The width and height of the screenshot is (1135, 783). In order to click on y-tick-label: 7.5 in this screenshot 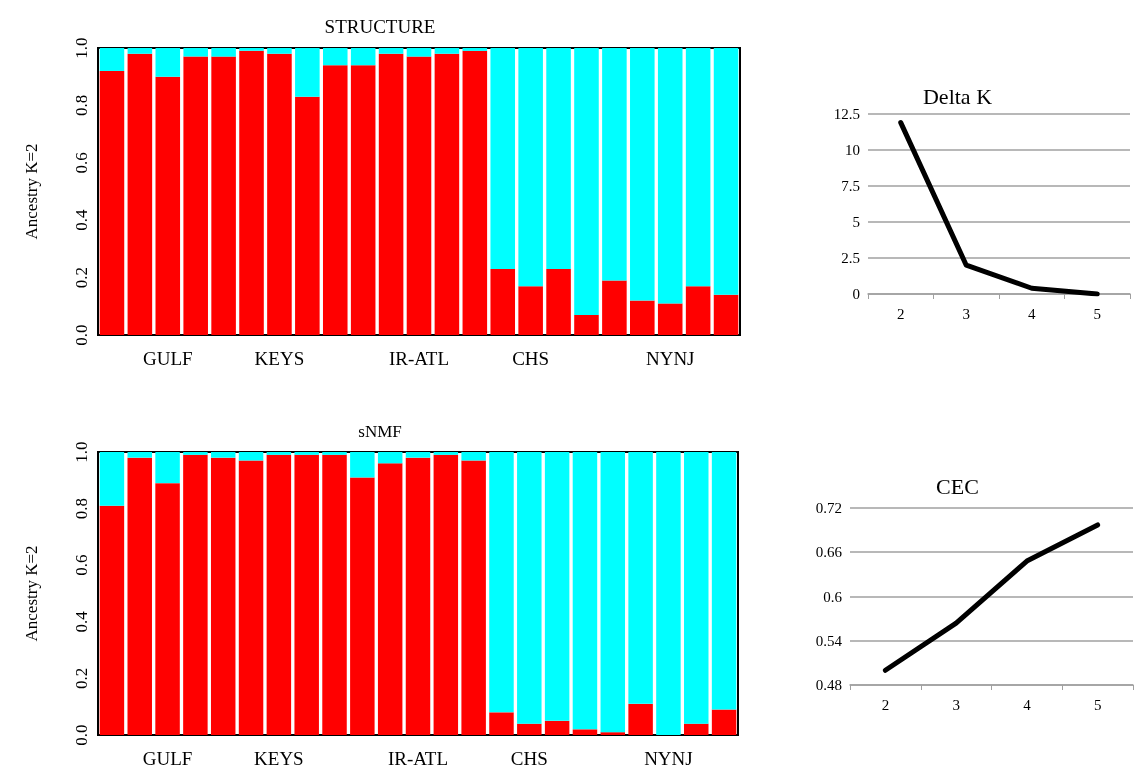, I will do `click(850, 186)`.